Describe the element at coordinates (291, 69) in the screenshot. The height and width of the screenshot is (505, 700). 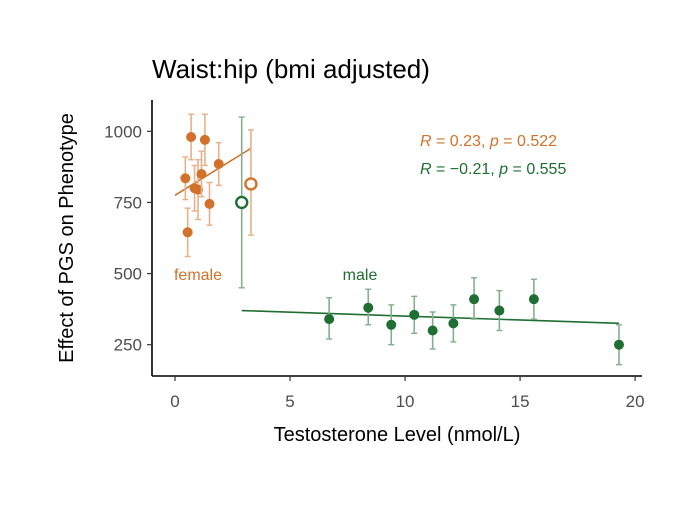
I see `chart-title: Waist:hip (bmi adjusted)` at that location.